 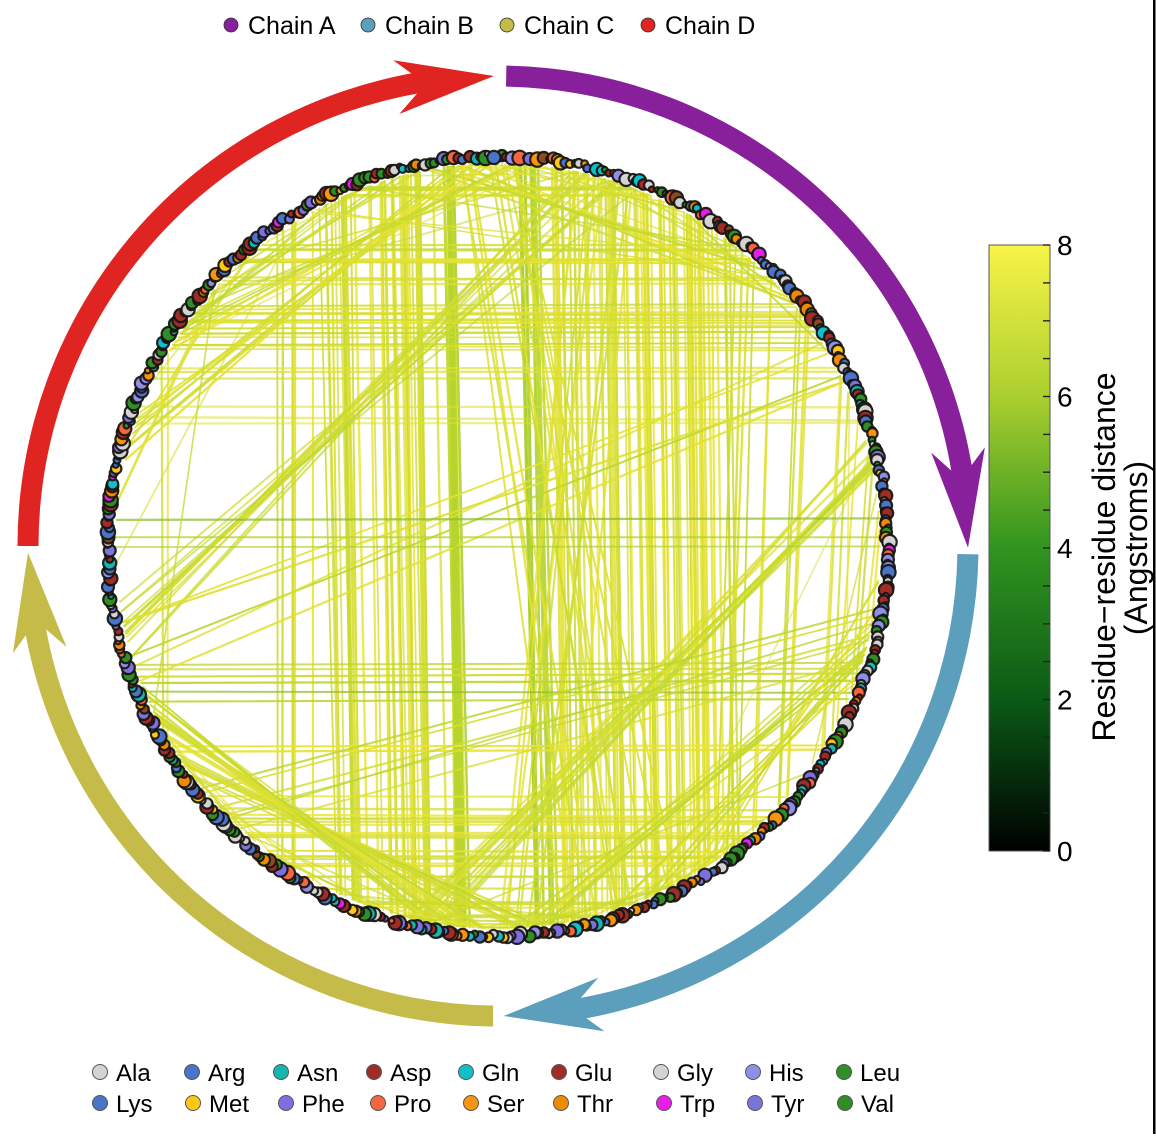 What do you see at coordinates (1065, 700) in the screenshot?
I see `svg-text: 2` at bounding box center [1065, 700].